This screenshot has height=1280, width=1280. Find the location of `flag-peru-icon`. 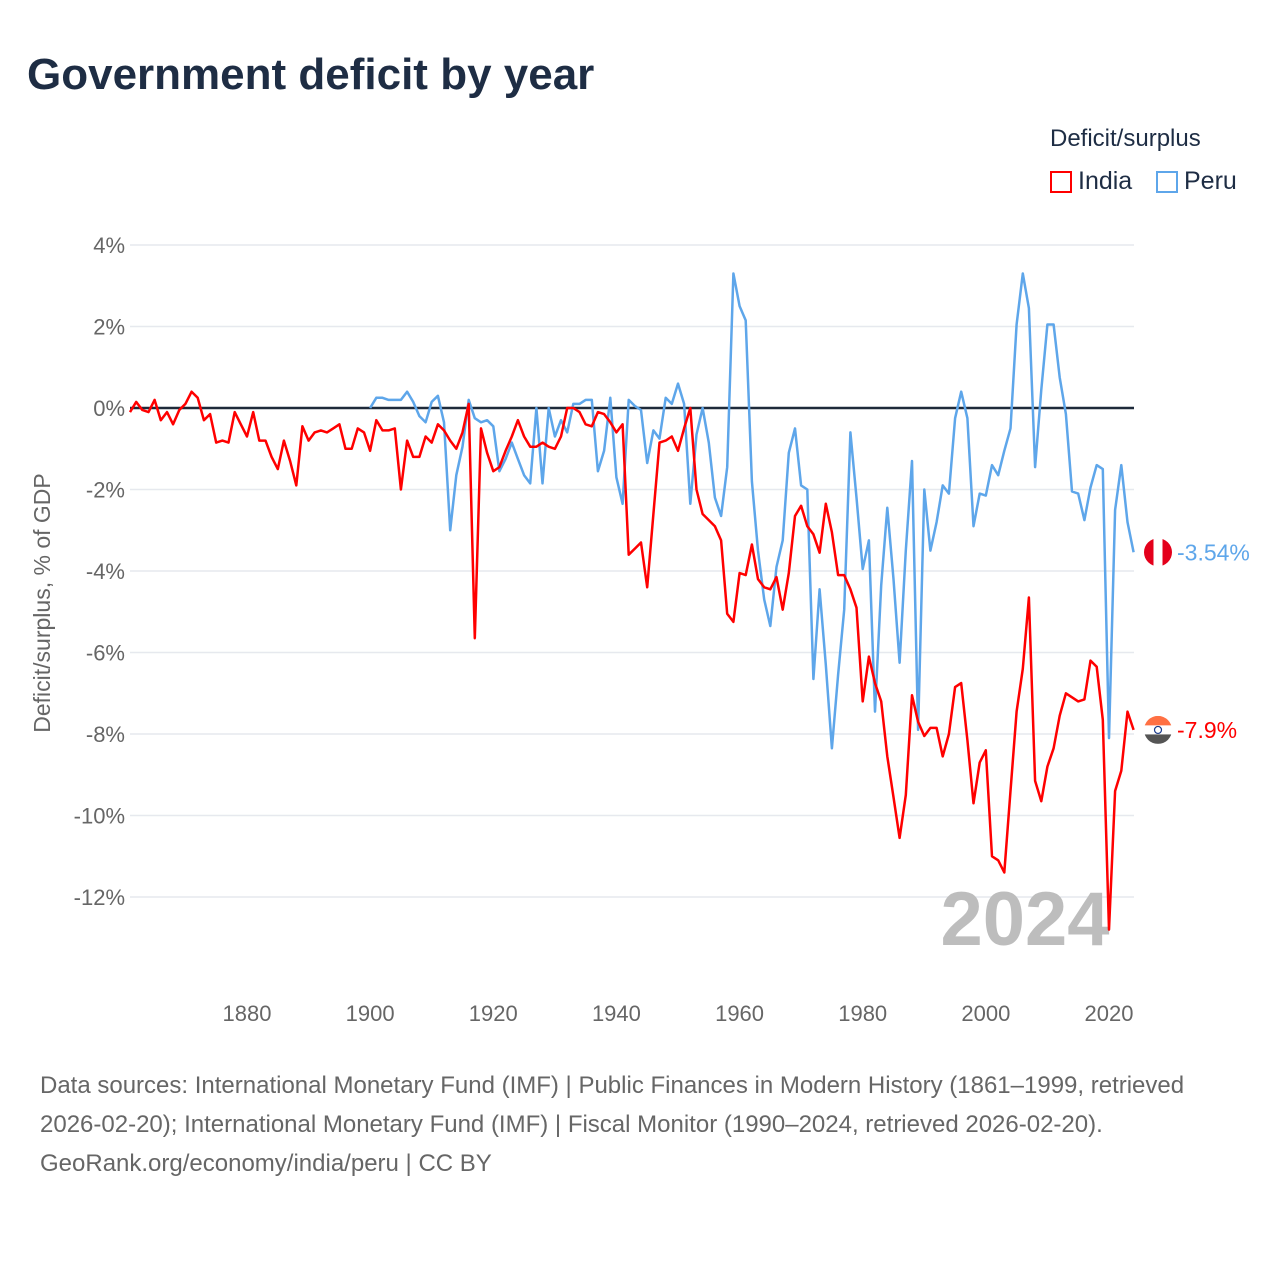

flag-peru-icon is located at coordinates (1158, 552).